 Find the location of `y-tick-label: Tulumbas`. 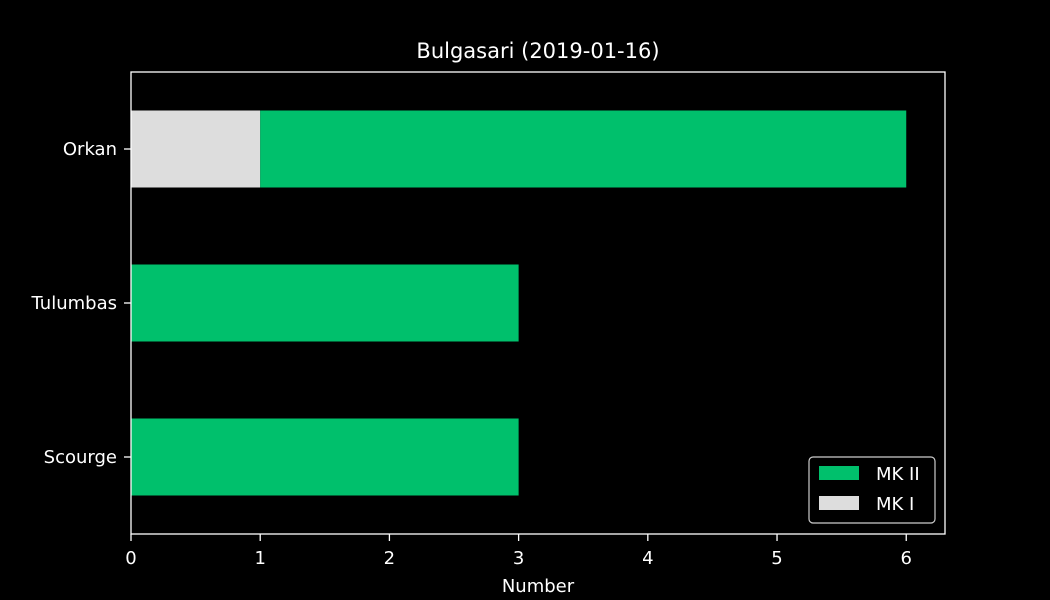

y-tick-label: Tulumbas is located at coordinates (74, 303).